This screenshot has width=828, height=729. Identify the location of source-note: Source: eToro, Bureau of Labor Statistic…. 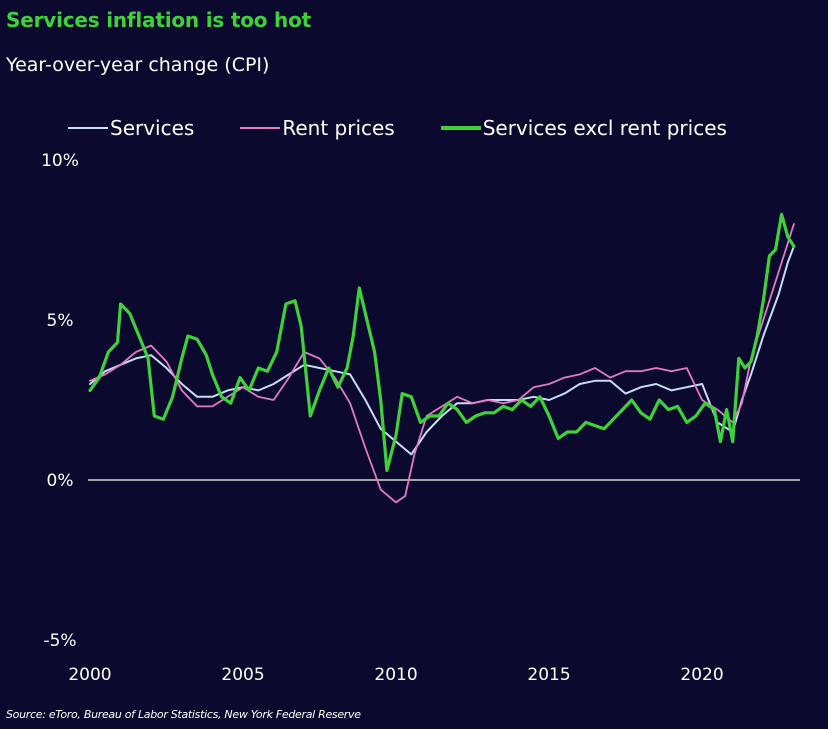
(183, 714).